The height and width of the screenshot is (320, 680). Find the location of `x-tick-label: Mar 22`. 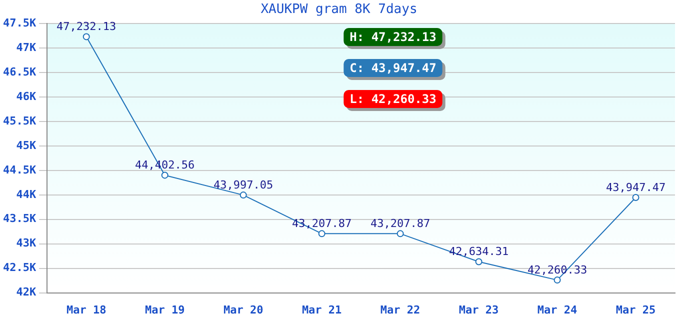

x-tick-label: Mar 22 is located at coordinates (400, 309).